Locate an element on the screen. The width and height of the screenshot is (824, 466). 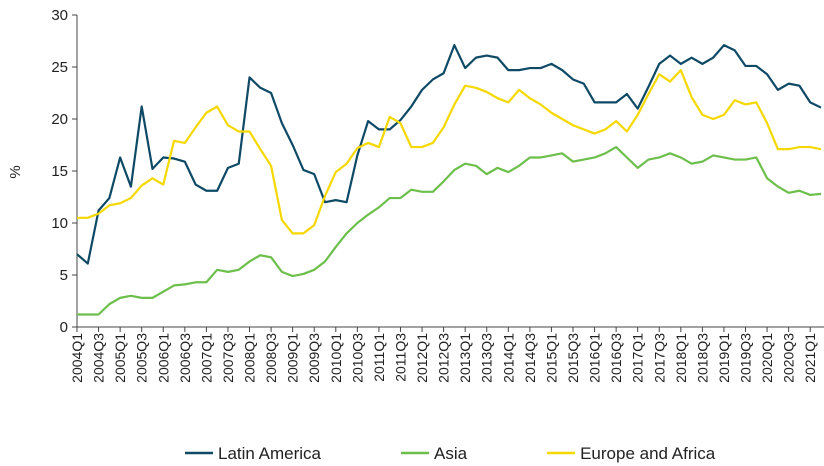
x-tick-label: 2004Q3 is located at coordinates (99, 358).